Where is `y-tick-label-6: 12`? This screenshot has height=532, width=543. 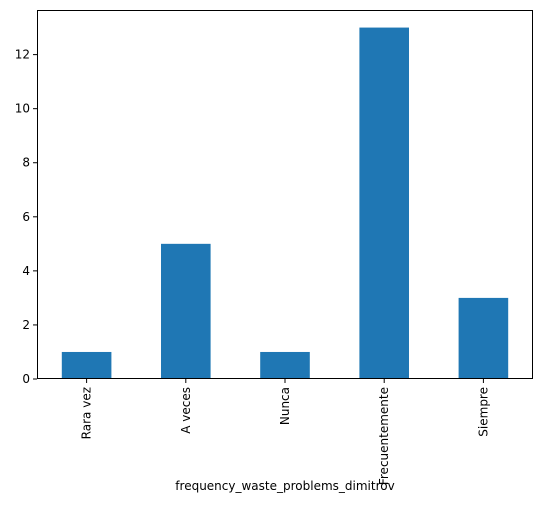
y-tick-label-6: 12 is located at coordinates (22, 55).